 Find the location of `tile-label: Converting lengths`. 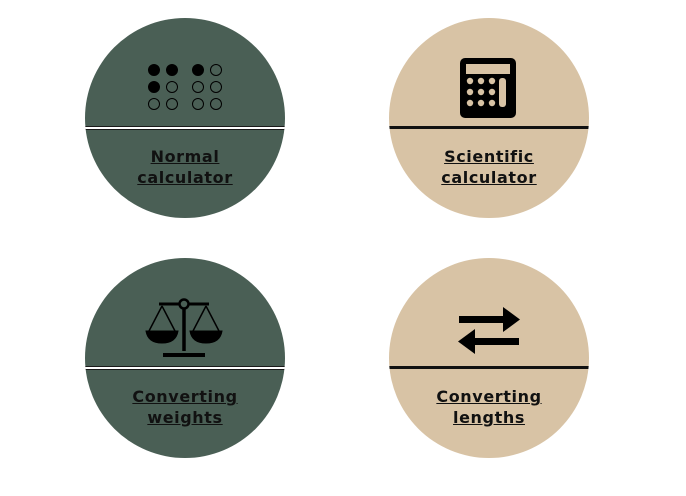

tile-label: Converting lengths is located at coordinates (489, 407).